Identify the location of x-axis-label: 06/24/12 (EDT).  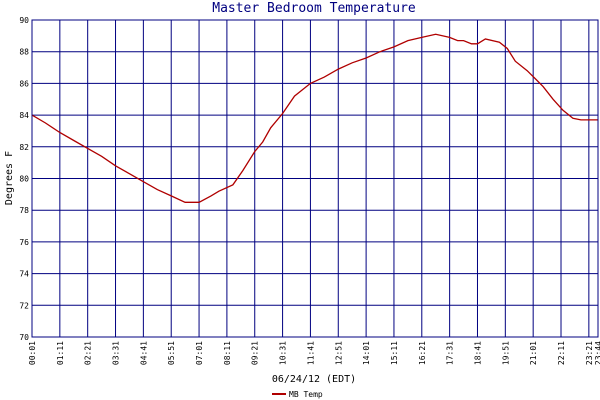
(314, 379).